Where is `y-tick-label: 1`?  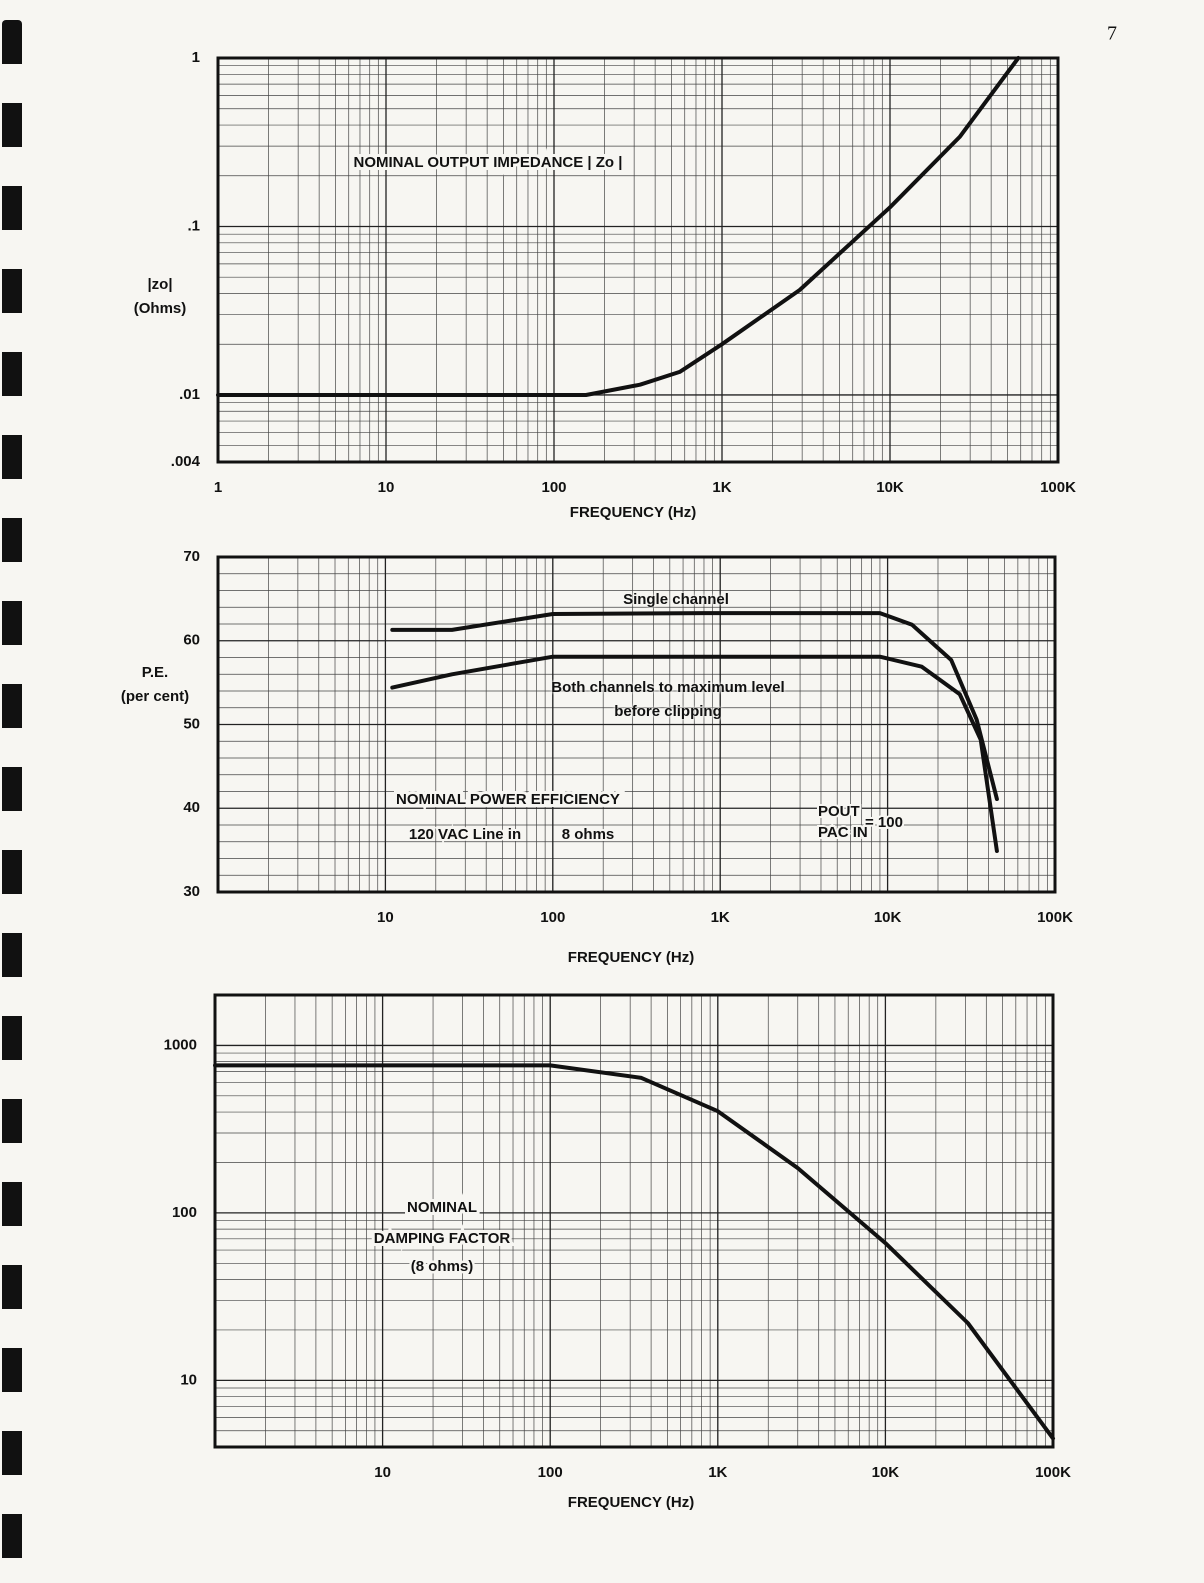 y-tick-label: 1 is located at coordinates (196, 57).